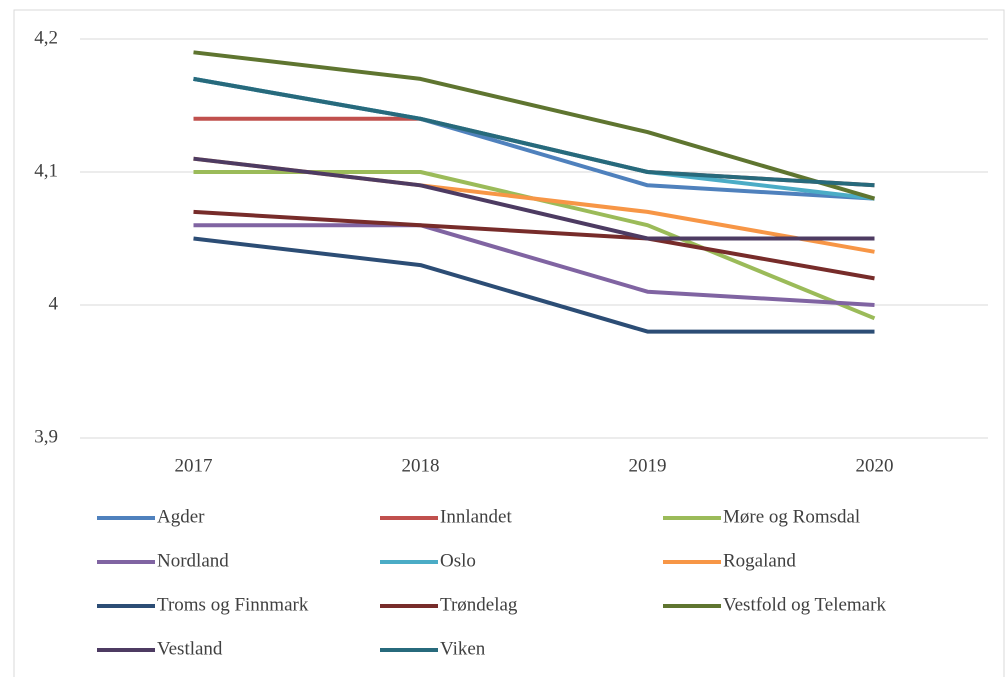 Image resolution: width=1008 pixels, height=677 pixels. I want to click on x-tick-label: 2019, so click(648, 465).